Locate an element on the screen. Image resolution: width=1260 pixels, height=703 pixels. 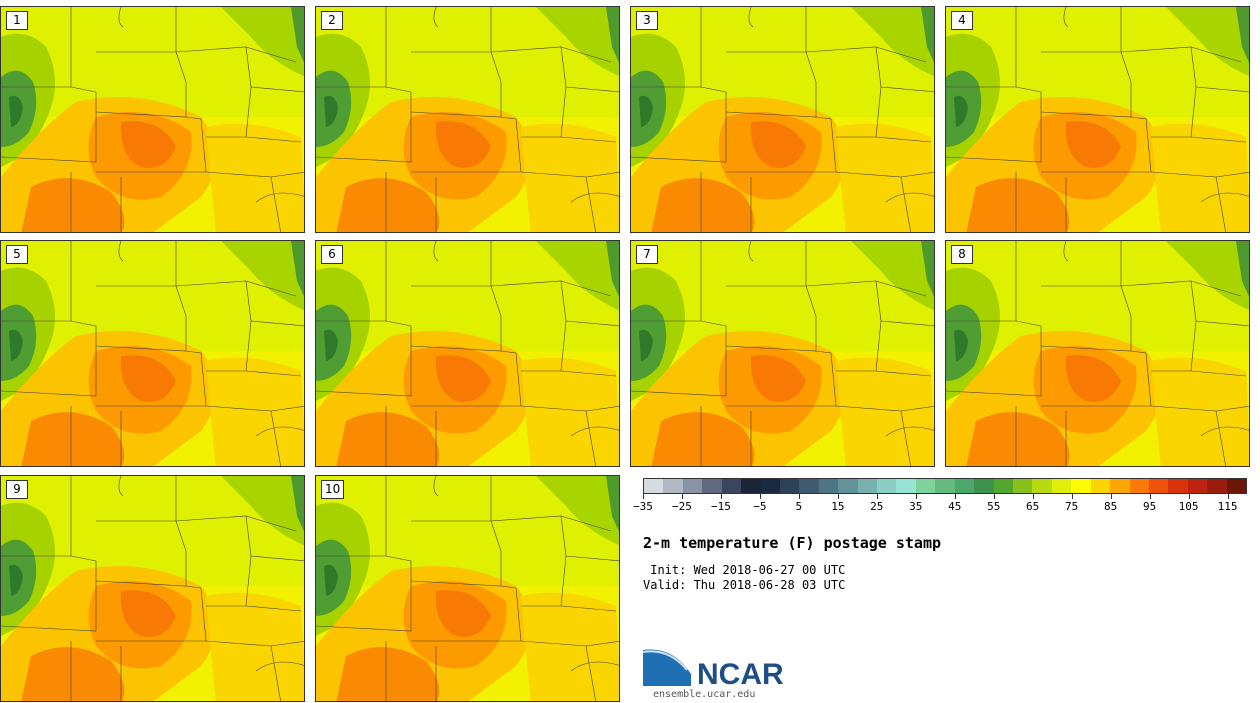
colorbar-ticks: −35 −25 −15 −5 5 15 25 35 45 55 65 75 85 95 105 115 is located at coordinates (940, 504).